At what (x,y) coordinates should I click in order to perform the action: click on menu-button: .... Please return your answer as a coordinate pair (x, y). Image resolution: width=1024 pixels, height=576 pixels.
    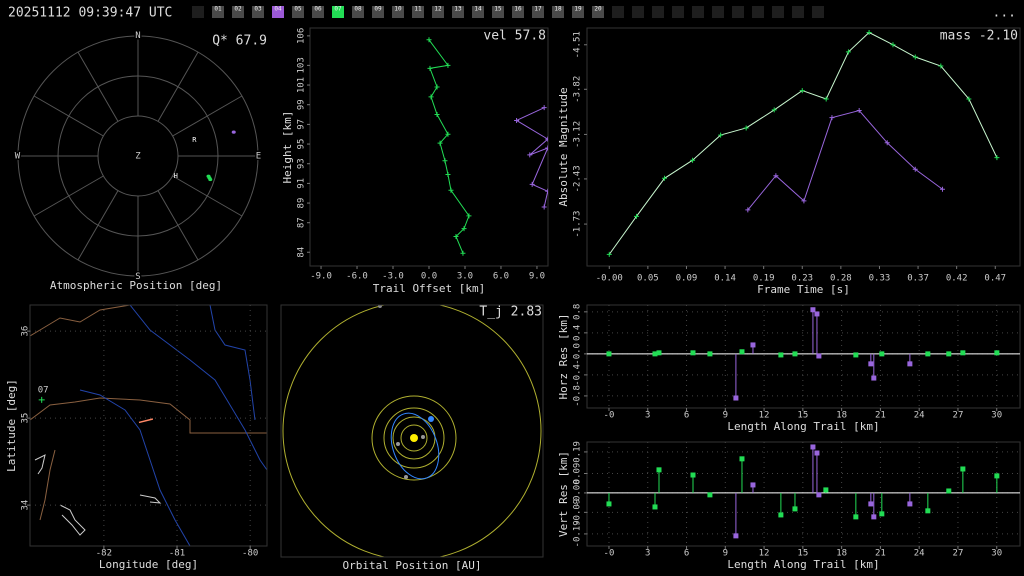
    Looking at the image, I should click on (1004, 13).